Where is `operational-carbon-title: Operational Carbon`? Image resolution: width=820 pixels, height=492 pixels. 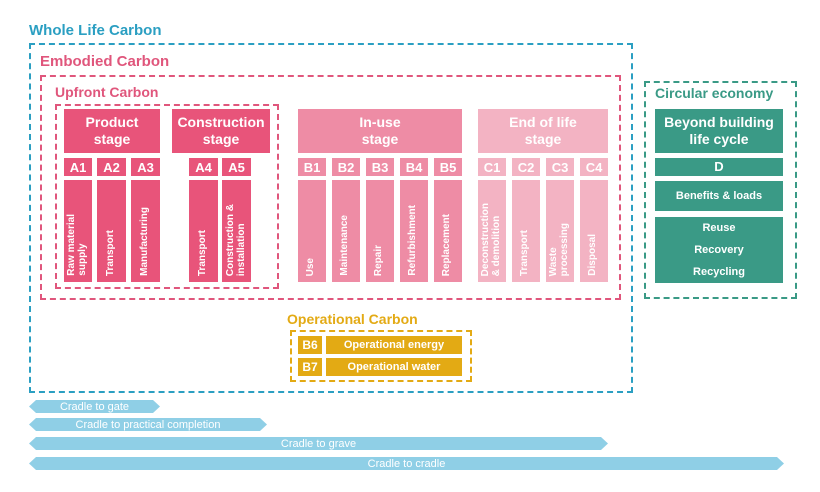 operational-carbon-title: Operational Carbon is located at coordinates (352, 319).